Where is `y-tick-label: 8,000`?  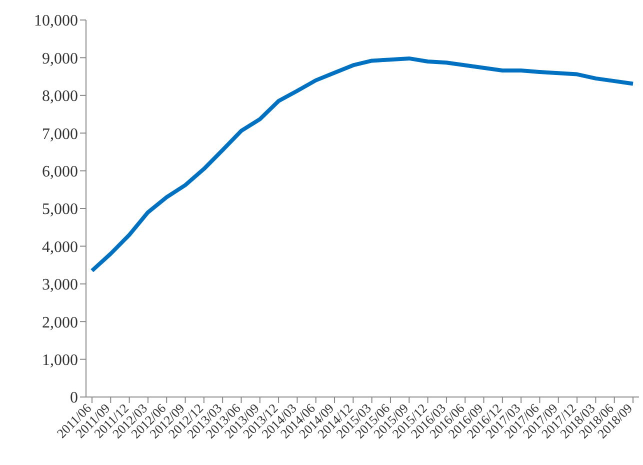
y-tick-label: 8,000 is located at coordinates (60, 97).